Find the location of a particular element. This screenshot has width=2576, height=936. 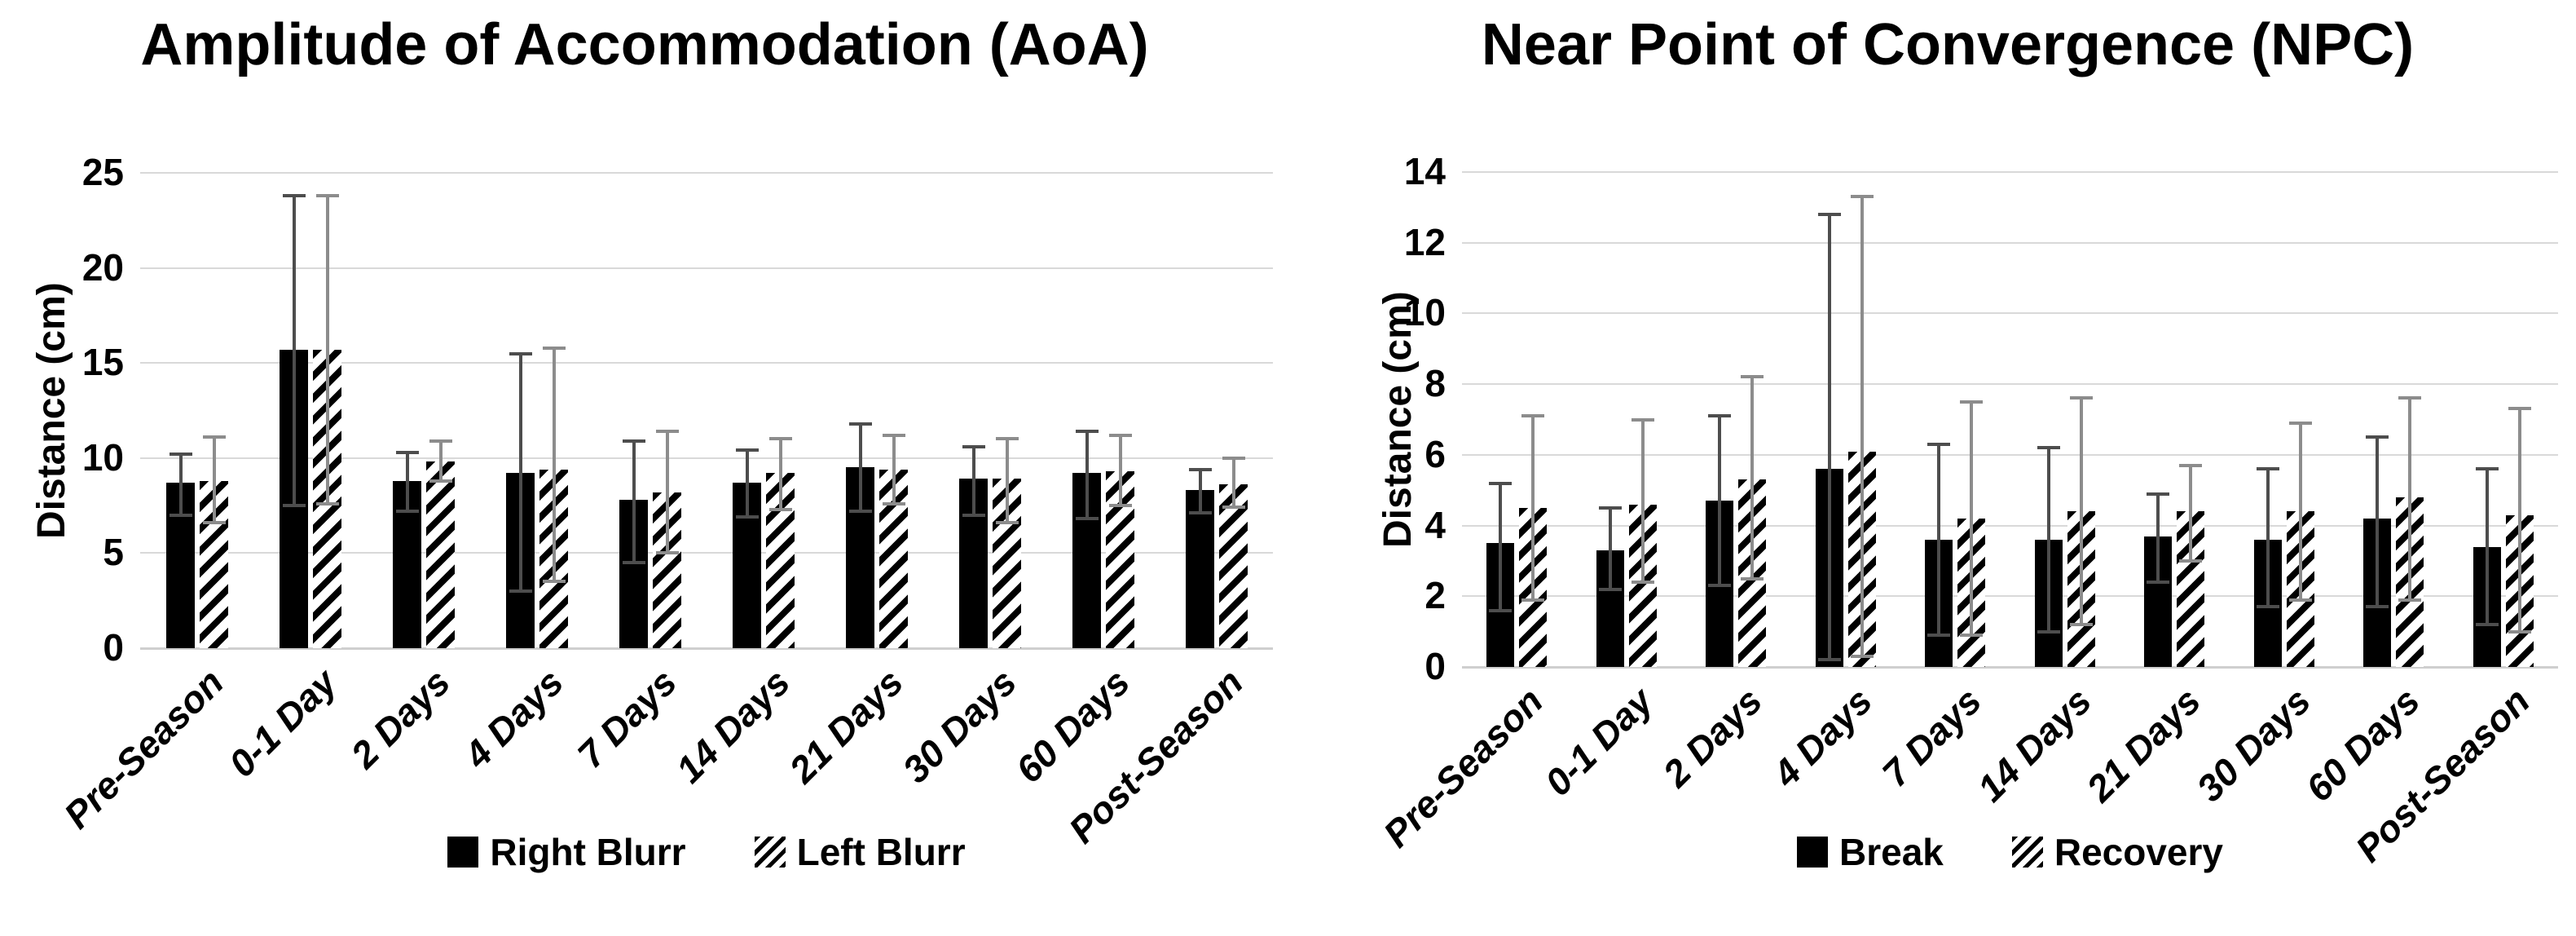

y-tick-label: 4 is located at coordinates (1436, 524).